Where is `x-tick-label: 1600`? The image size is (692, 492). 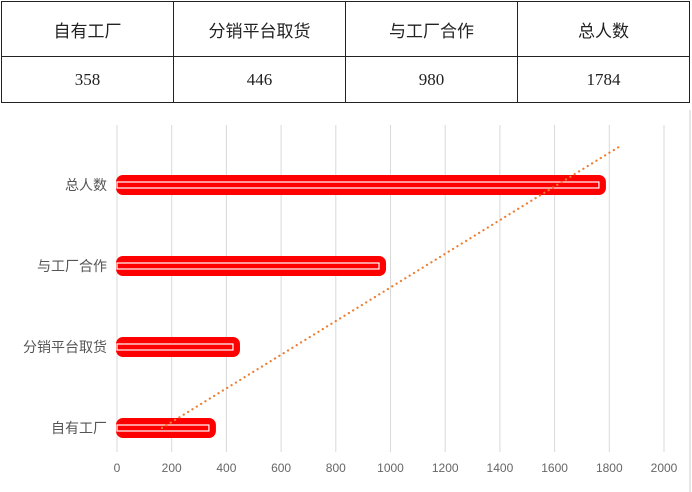
x-tick-label: 1600 is located at coordinates (554, 468).